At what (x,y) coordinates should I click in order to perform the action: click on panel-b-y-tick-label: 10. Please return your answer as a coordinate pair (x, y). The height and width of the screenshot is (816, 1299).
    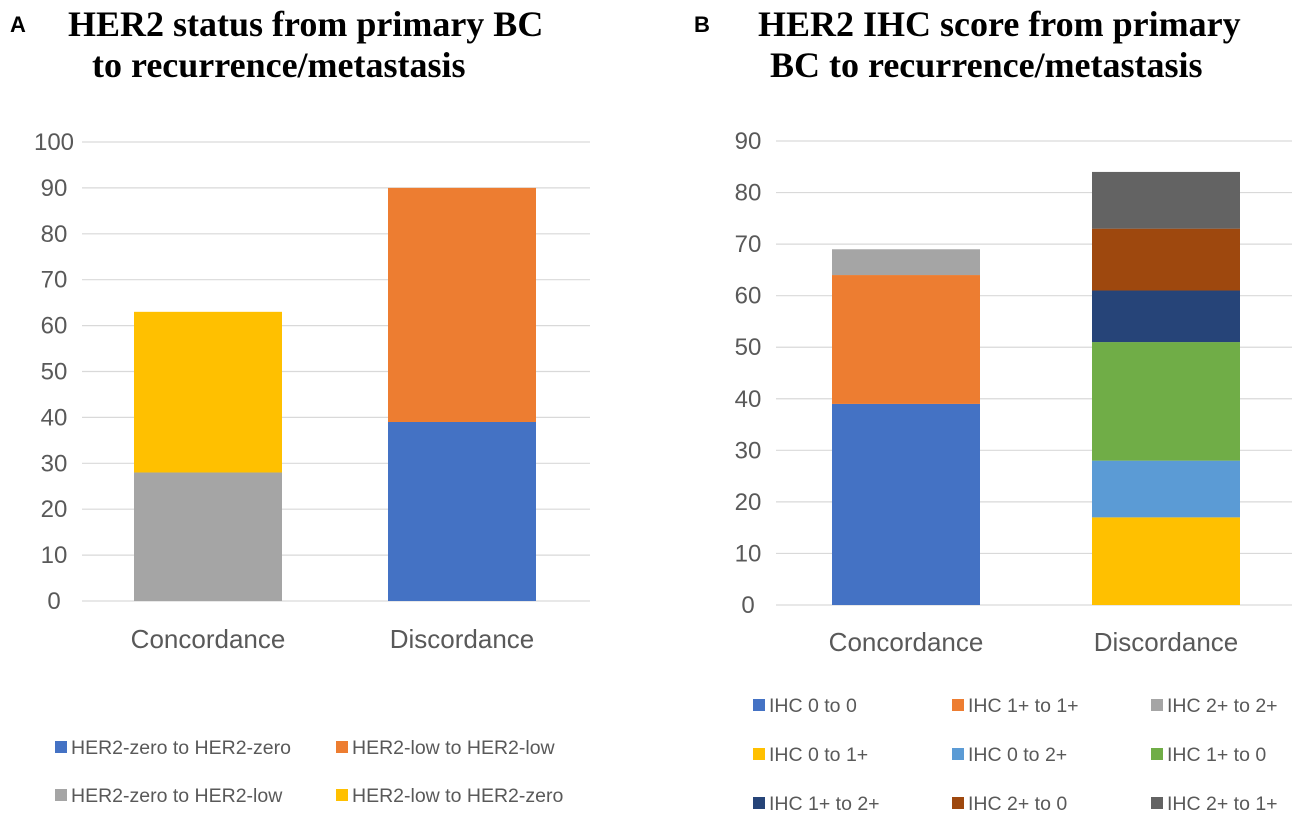
    Looking at the image, I should click on (748, 553).